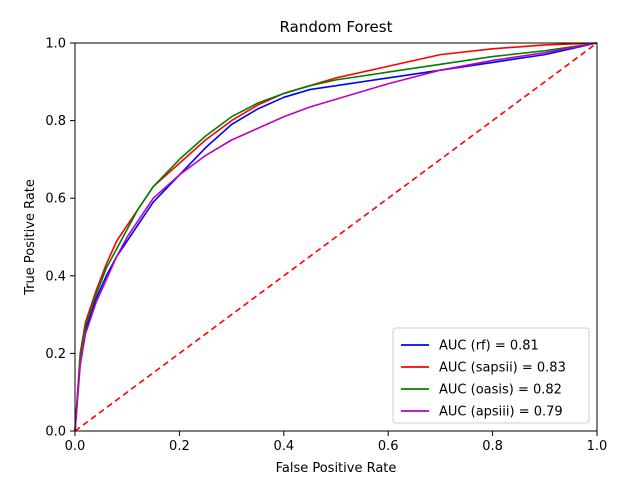  What do you see at coordinates (388, 446) in the screenshot?
I see `x-tick-label: 0.6` at bounding box center [388, 446].